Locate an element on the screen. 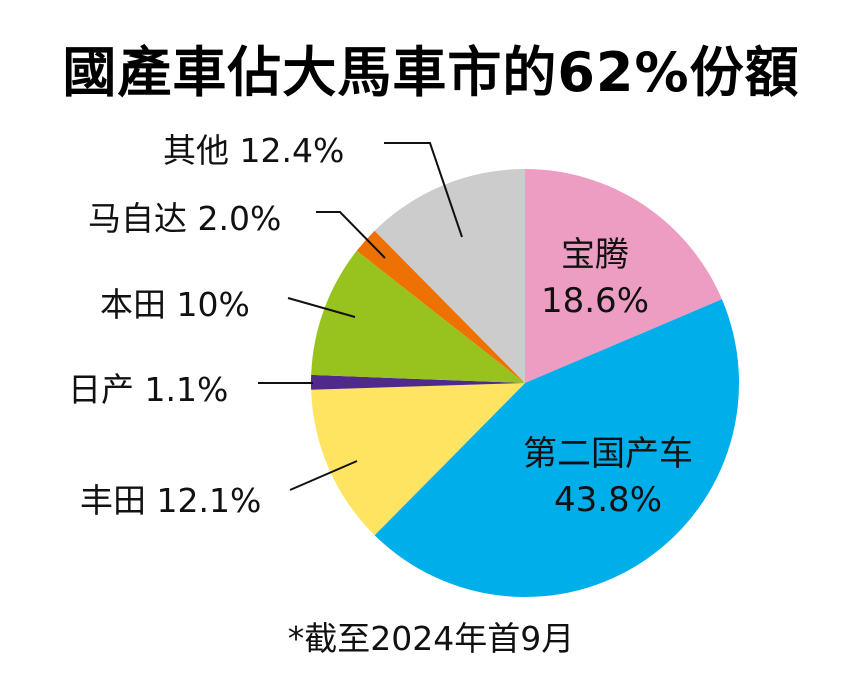  footnote: *截至2024年首9月 is located at coordinates (431, 638).